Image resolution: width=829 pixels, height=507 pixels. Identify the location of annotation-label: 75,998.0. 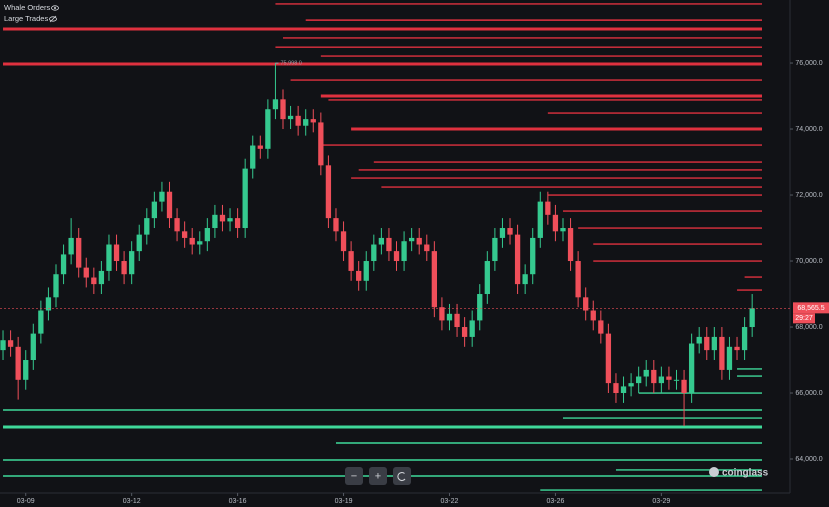
(290, 64).